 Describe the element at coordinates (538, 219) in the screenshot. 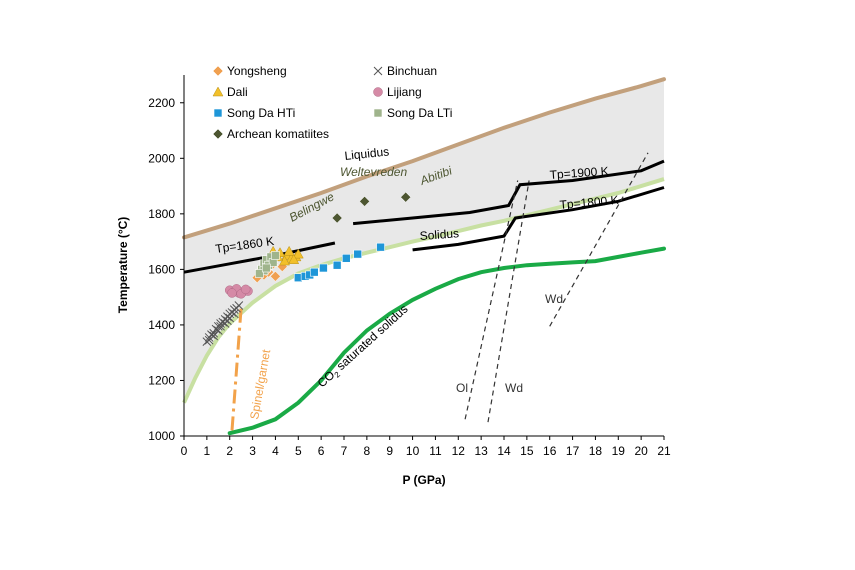

I see `tp1800-adiabat` at that location.